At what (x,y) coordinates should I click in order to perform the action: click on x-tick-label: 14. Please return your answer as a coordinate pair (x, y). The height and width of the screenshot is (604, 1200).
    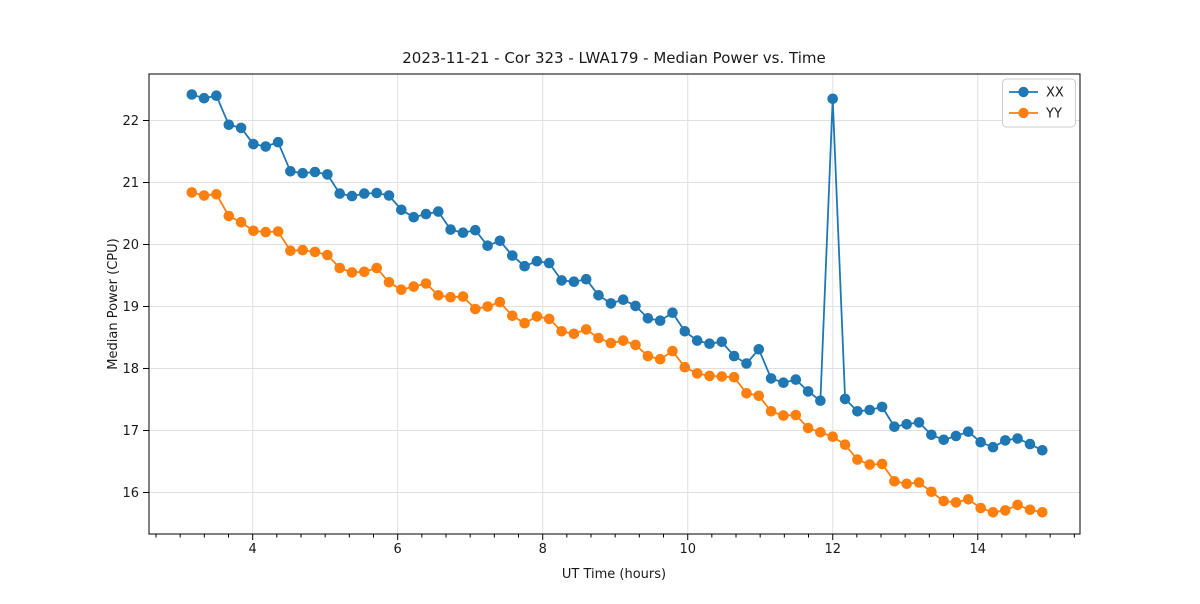
    Looking at the image, I should click on (977, 549).